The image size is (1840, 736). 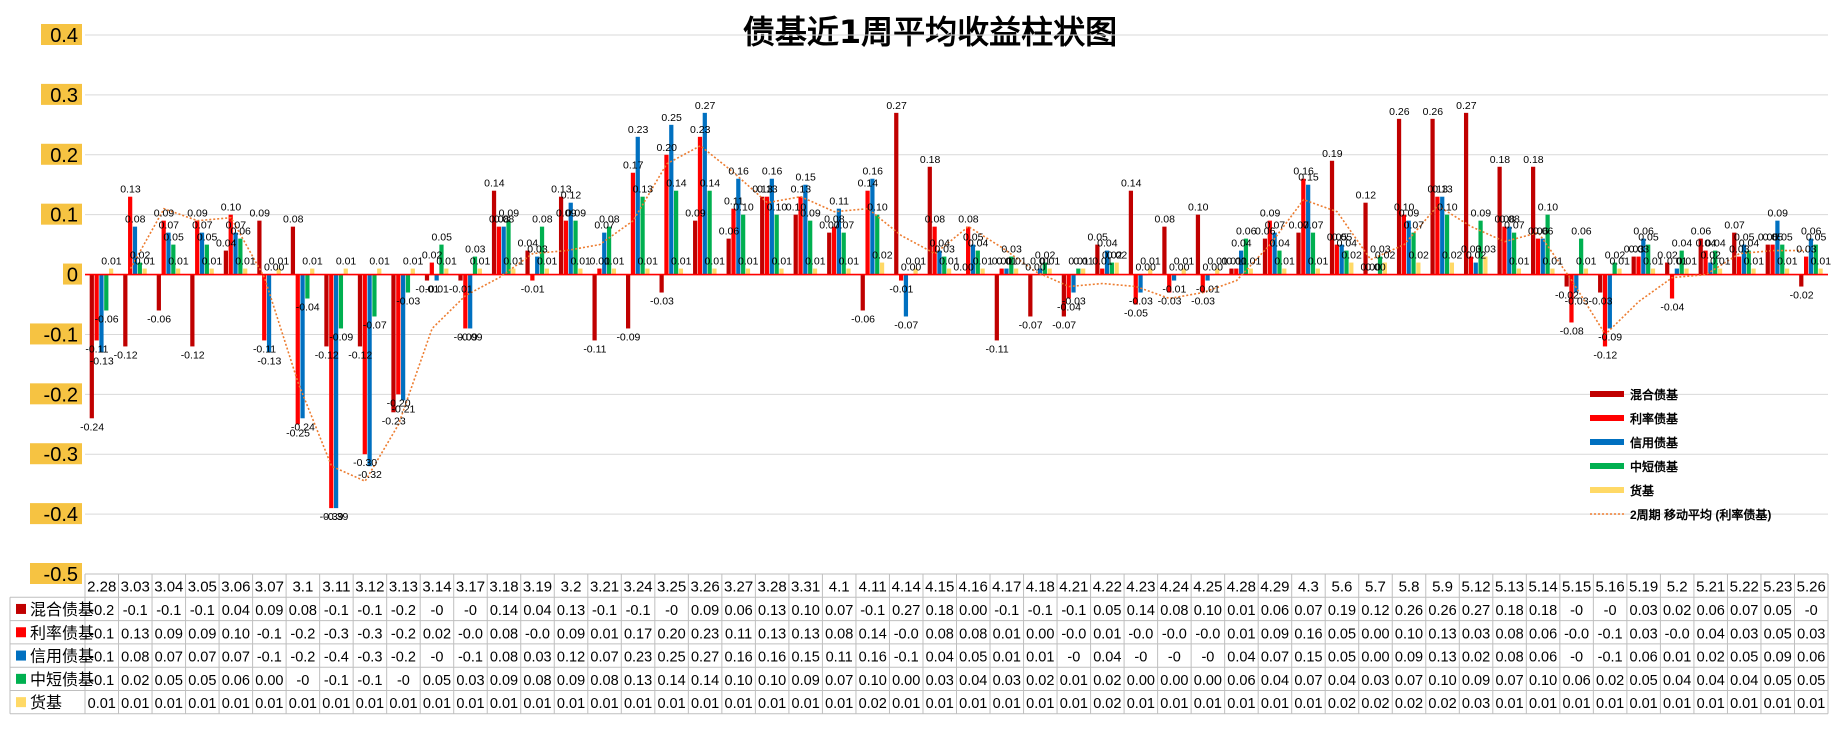 I want to click on data-label: 0.10, so click(x=1548, y=208).